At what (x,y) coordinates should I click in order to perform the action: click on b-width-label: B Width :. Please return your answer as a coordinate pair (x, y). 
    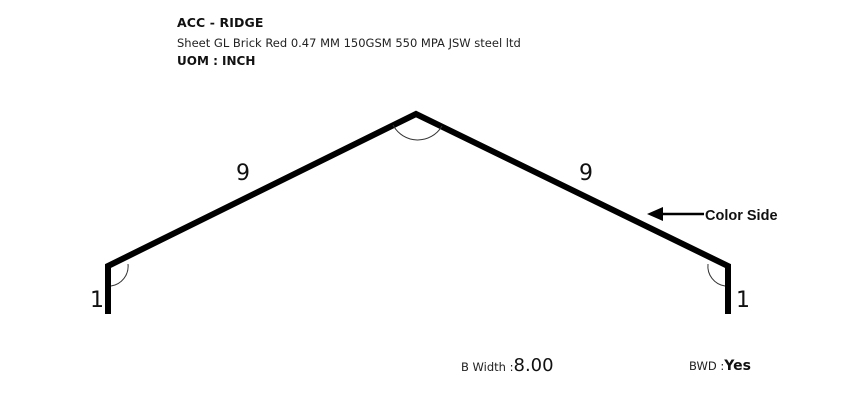
    Looking at the image, I should click on (487, 367).